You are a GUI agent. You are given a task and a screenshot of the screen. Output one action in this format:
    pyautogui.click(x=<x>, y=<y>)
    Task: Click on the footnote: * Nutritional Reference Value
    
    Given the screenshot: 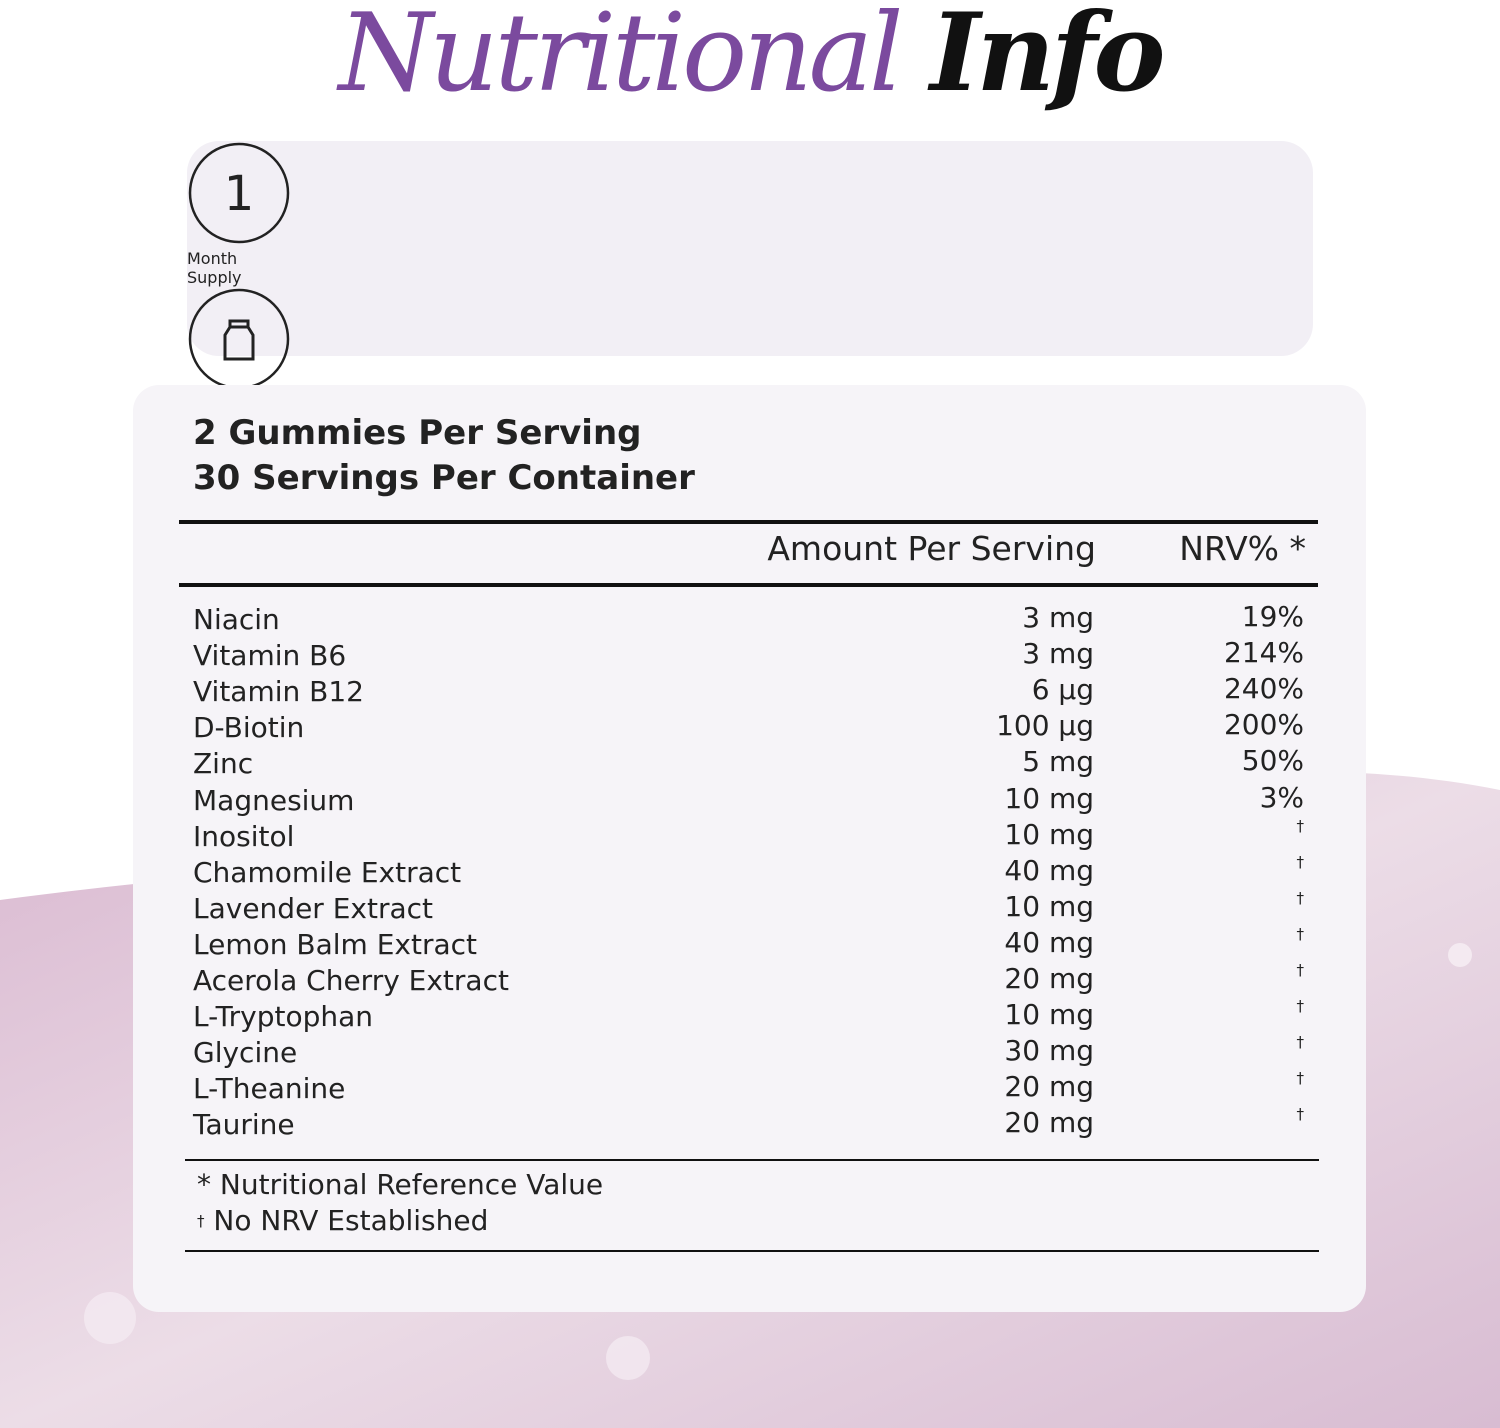 What is the action you would take?
    pyautogui.click(x=400, y=1185)
    